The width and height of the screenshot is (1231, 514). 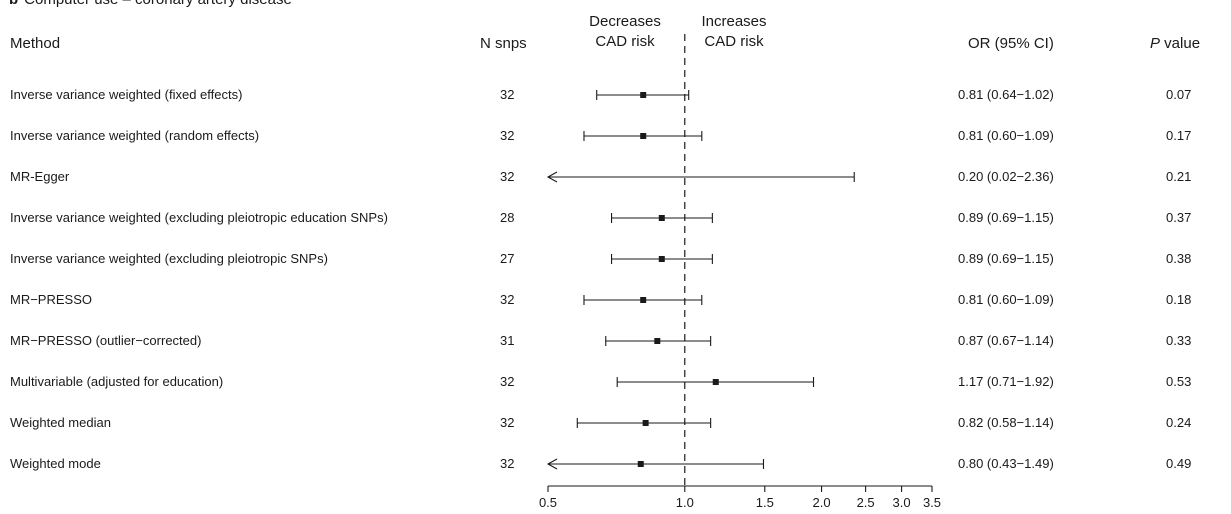 What do you see at coordinates (734, 32) in the screenshot?
I see `header-increases-risk: Increases CAD risk` at bounding box center [734, 32].